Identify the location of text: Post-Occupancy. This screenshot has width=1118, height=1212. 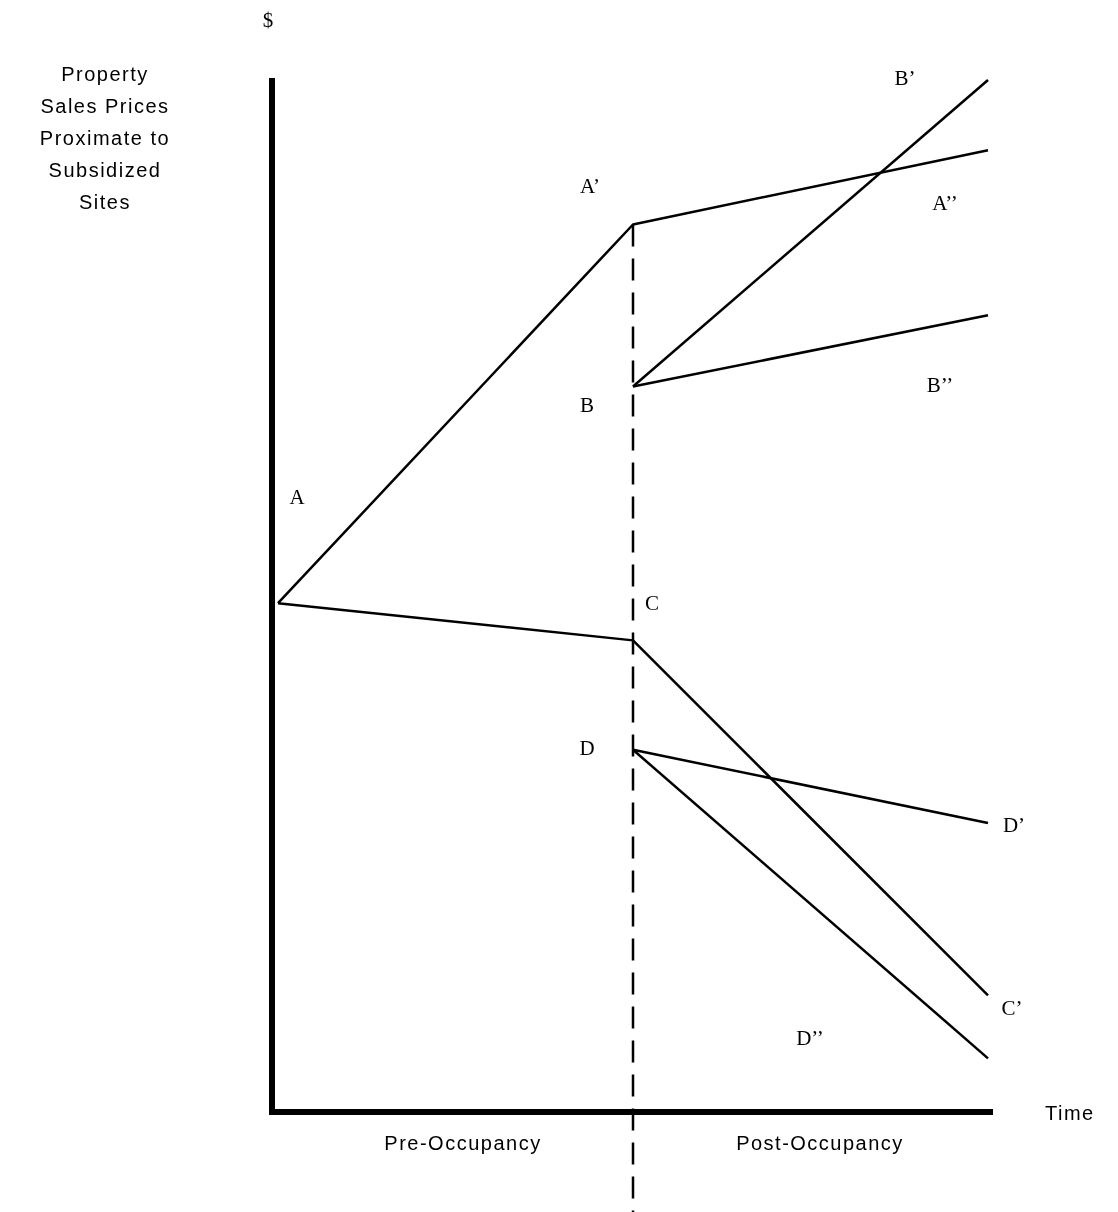
(820, 1143).